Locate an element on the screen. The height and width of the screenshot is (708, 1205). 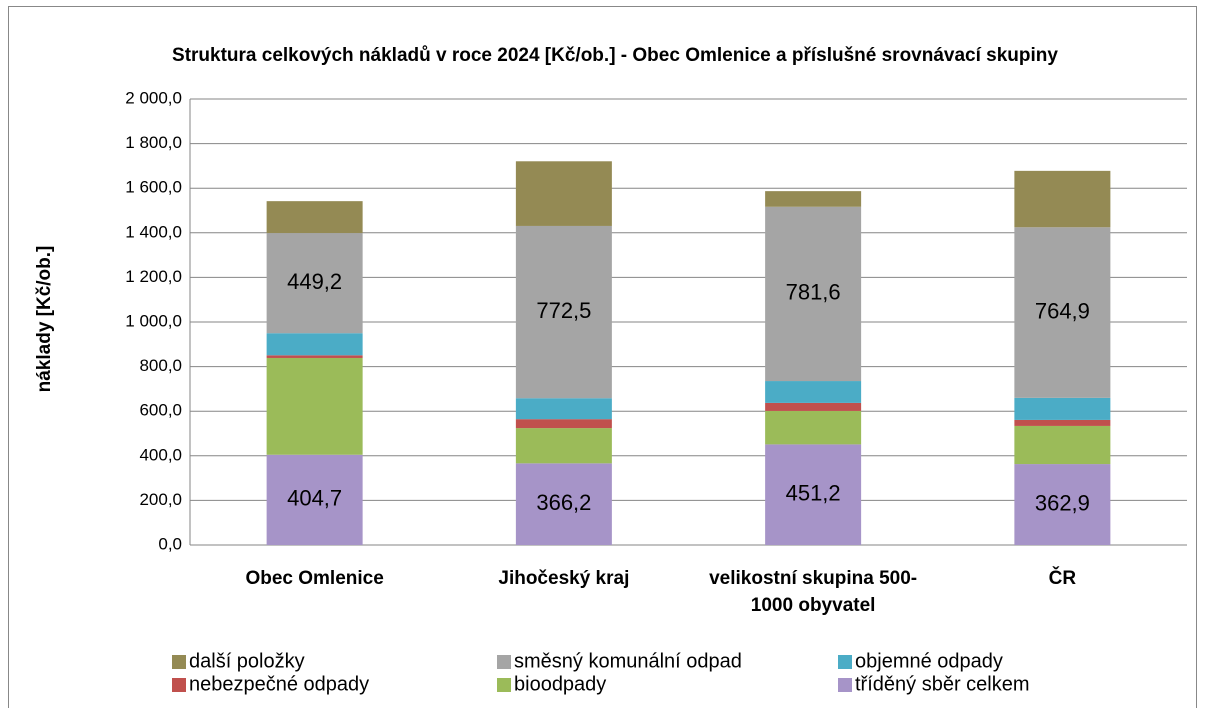
y-tick-label: 200,0 is located at coordinates (160, 499).